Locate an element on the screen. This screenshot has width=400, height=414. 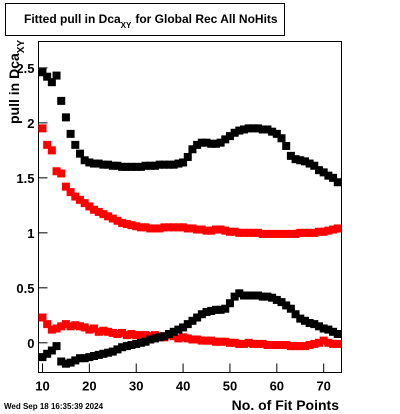
y-axis-label: pull in DcaXY is located at coordinates (16, 82).